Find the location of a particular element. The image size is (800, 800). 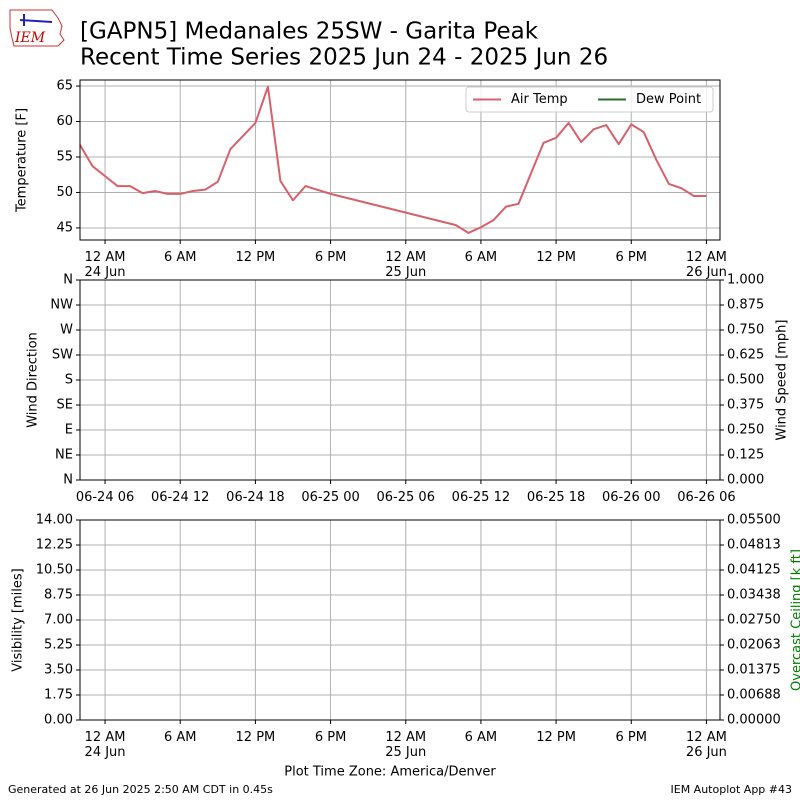

x-tick-label: 06-25 06 is located at coordinates (406, 497).